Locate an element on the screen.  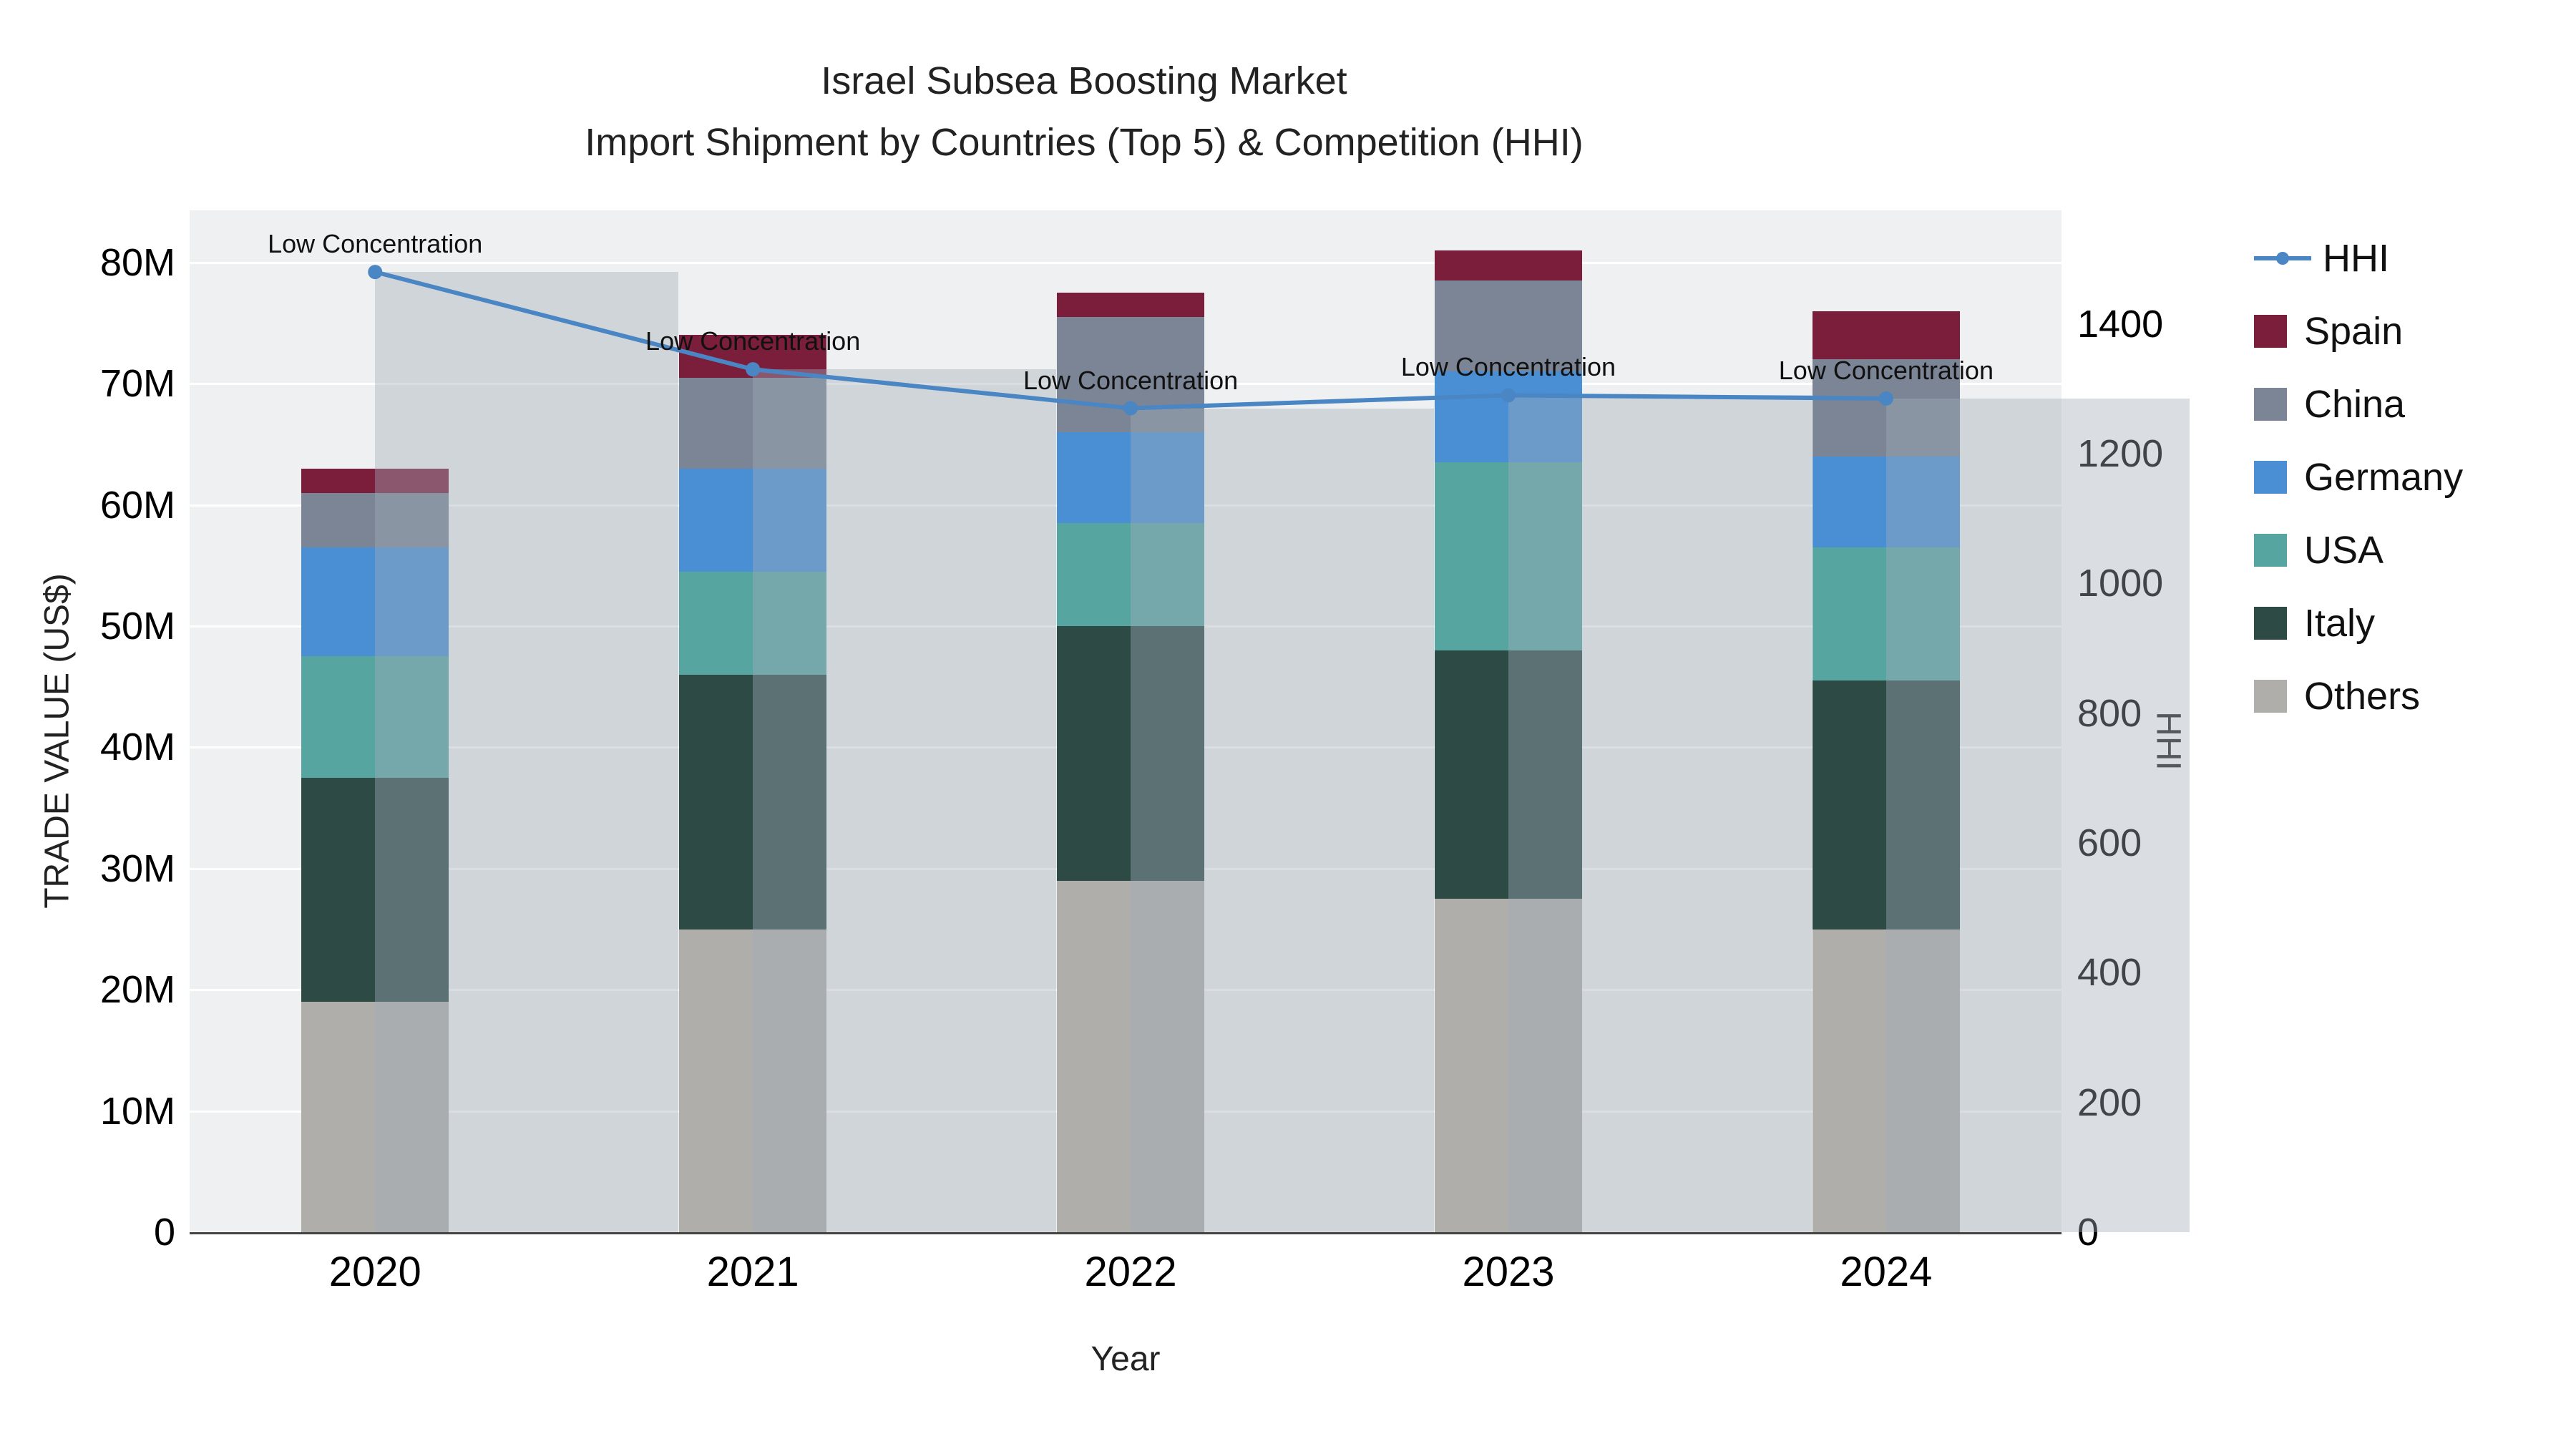
hhi-bar-2021 is located at coordinates (905, 800).